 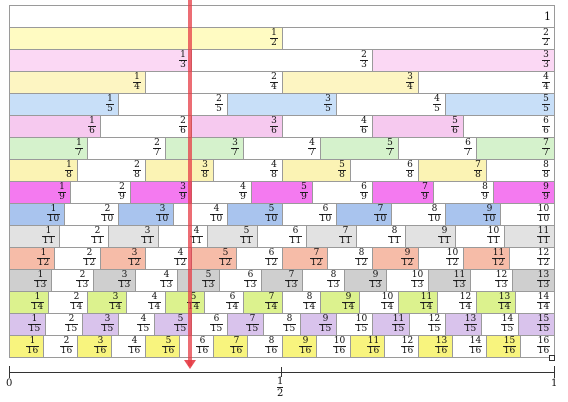 What do you see at coordinates (271, 346) in the screenshot?
I see `fraction-label-8-16: 8 16` at bounding box center [271, 346].